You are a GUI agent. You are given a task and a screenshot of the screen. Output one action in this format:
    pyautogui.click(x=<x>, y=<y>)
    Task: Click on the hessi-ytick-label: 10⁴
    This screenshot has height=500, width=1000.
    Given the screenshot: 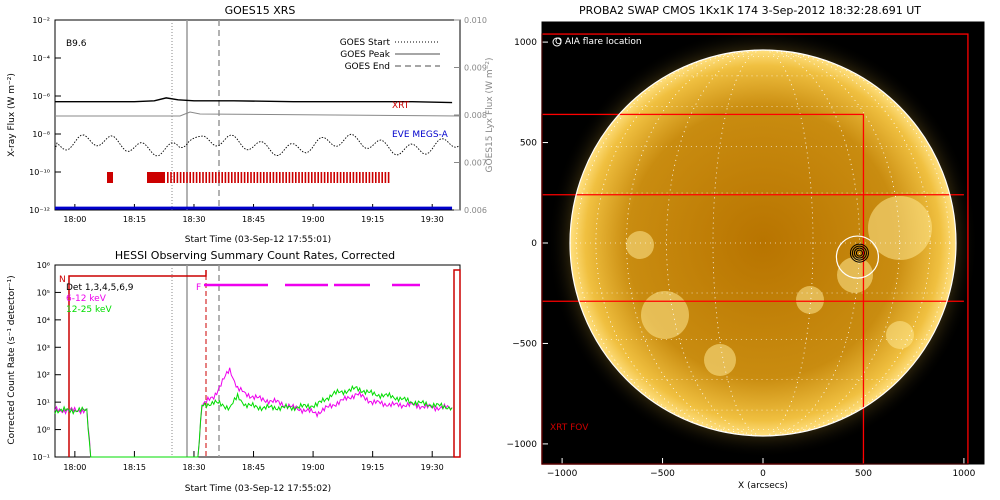 What is the action you would take?
    pyautogui.click(x=43, y=320)
    